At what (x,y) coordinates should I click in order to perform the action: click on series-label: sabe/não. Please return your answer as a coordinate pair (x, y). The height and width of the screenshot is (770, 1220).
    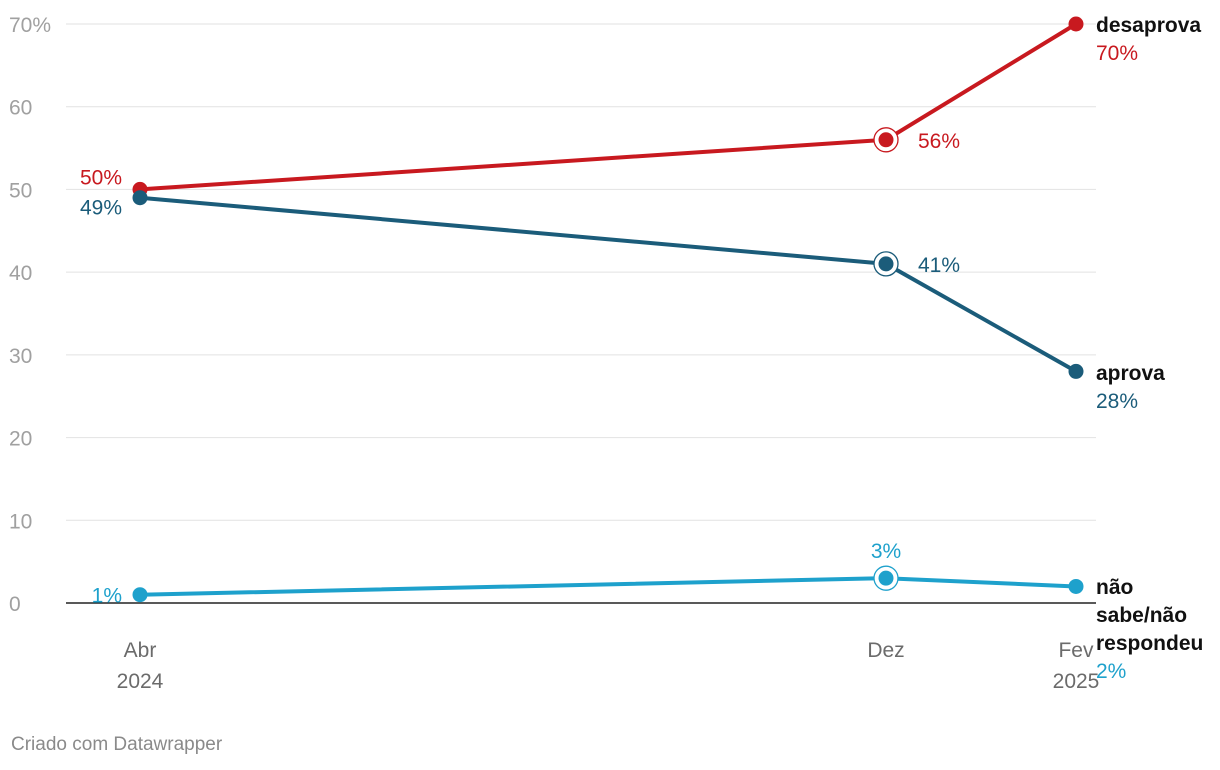
    Looking at the image, I should click on (1141, 615).